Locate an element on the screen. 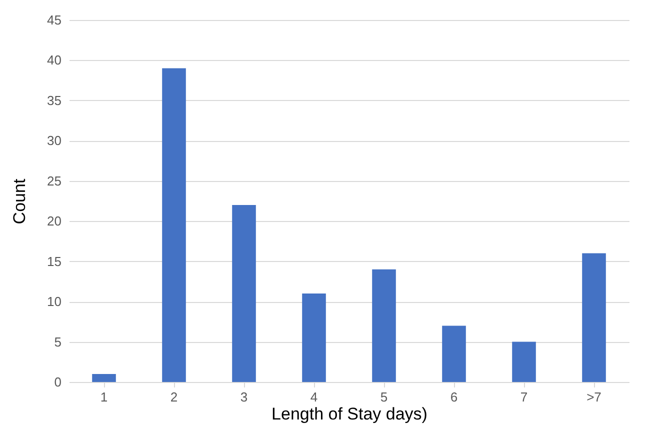 The height and width of the screenshot is (433, 654). y-tick-label: 40 is located at coordinates (54, 60).